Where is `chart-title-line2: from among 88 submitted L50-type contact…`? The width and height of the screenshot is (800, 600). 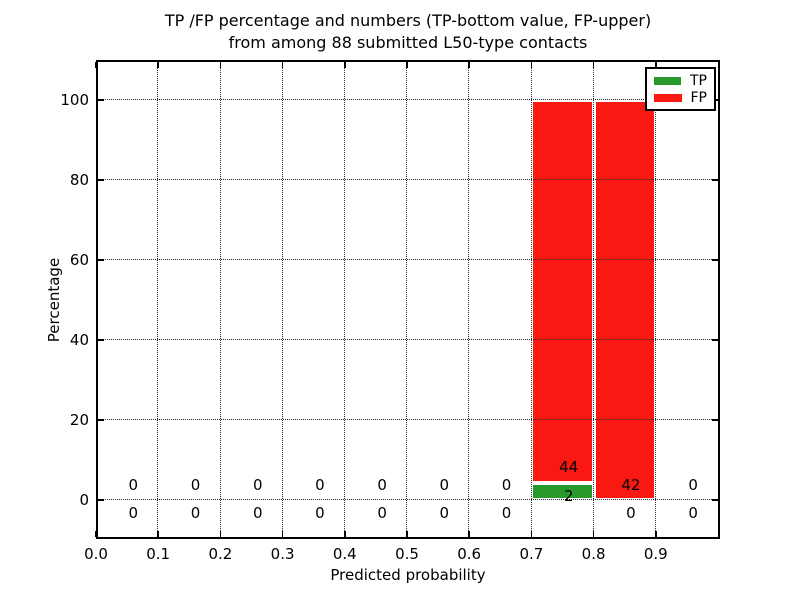
chart-title-line2: from among 88 submitted L50-type contact… is located at coordinates (408, 42).